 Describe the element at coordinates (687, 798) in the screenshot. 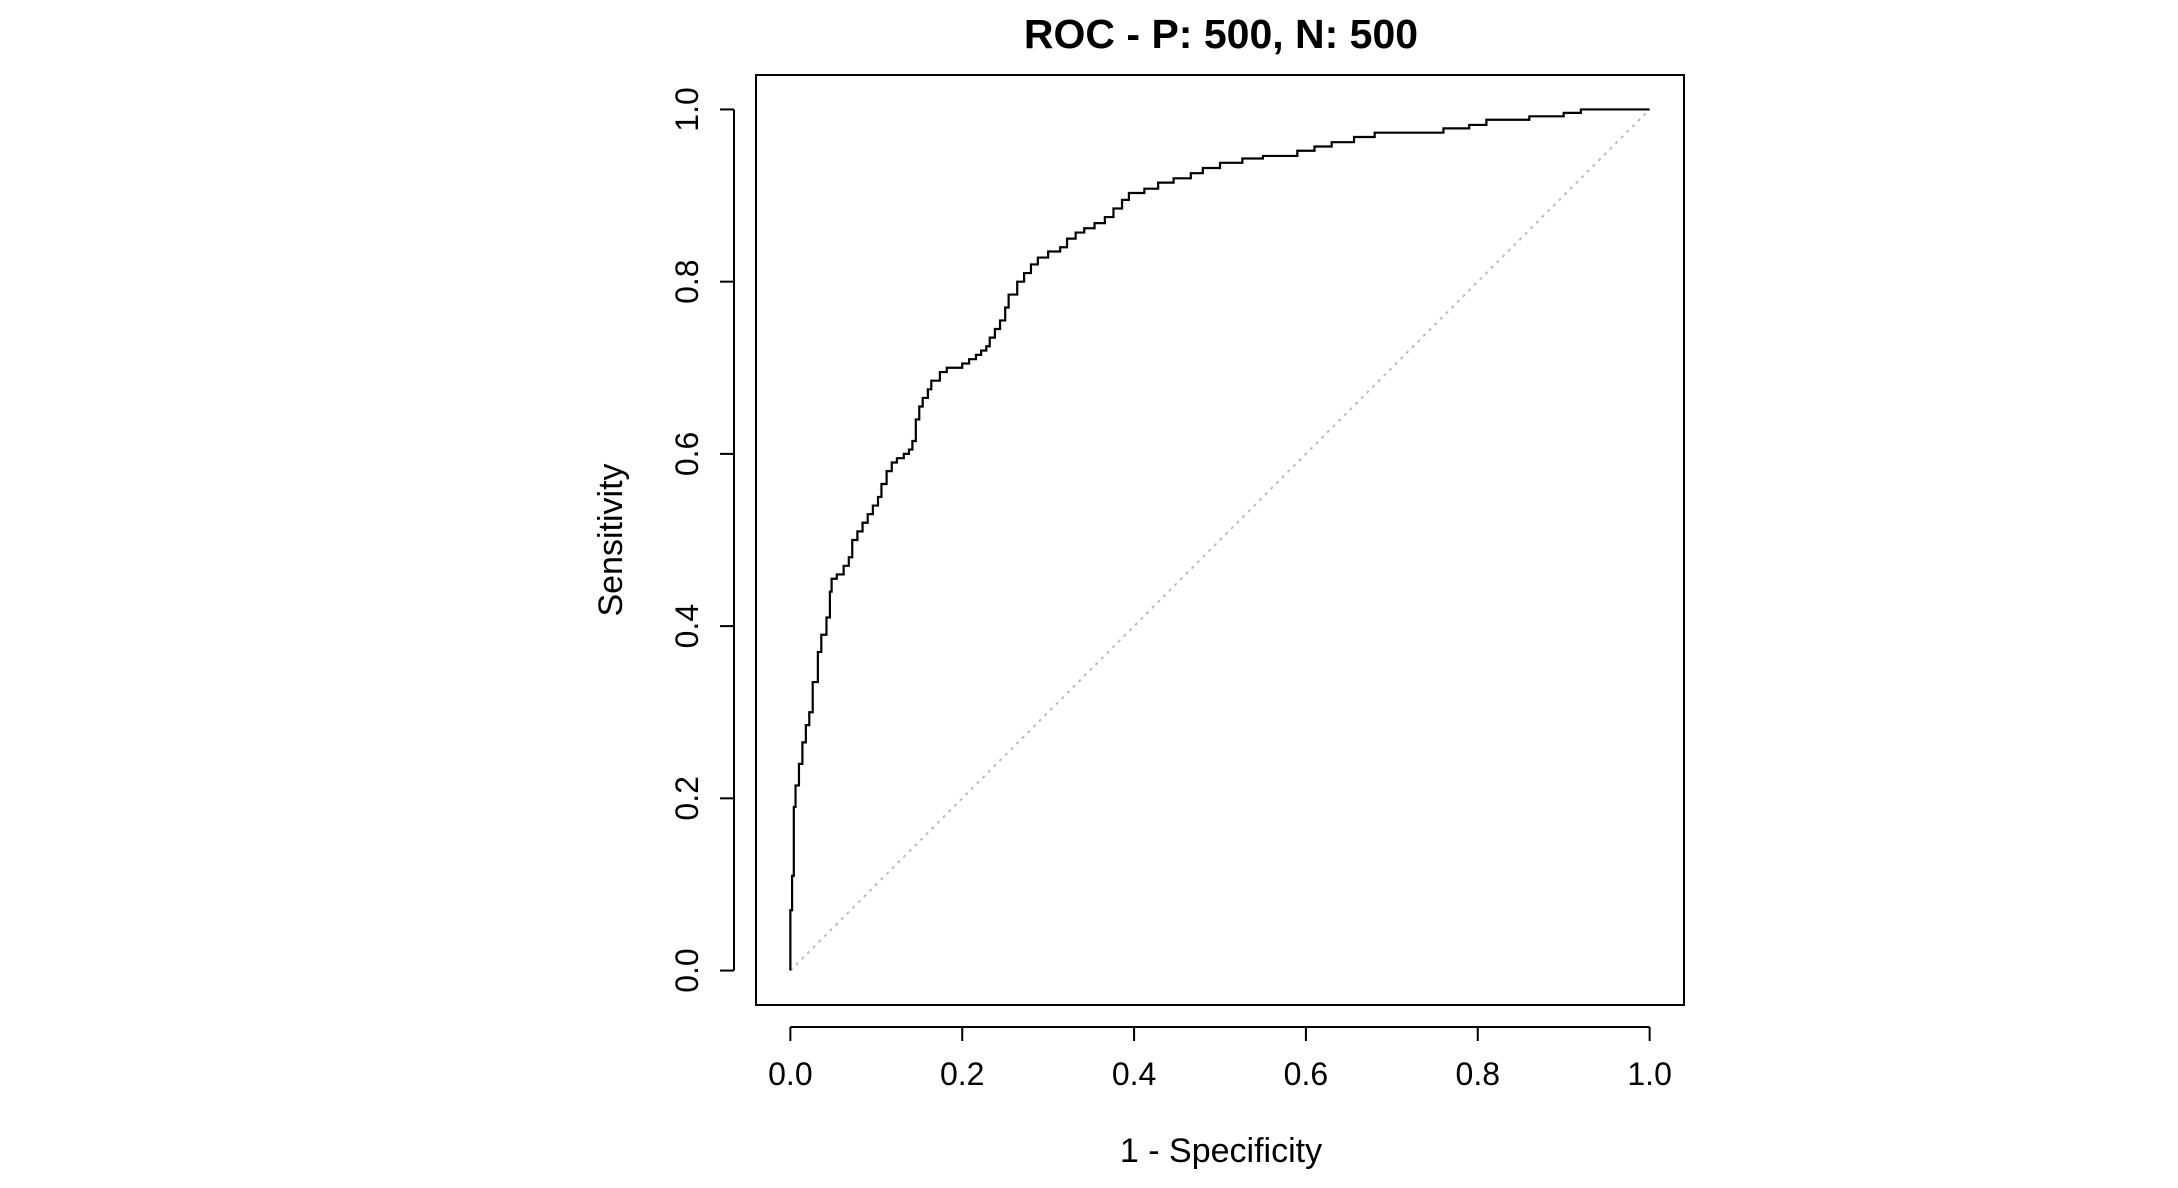

I see `y-tick-label: 0.2` at that location.